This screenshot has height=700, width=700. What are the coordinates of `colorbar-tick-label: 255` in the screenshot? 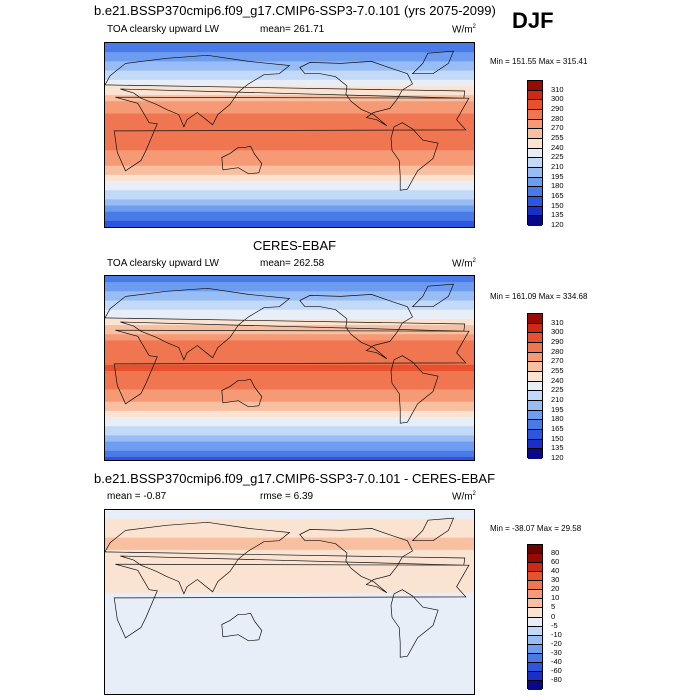 It's located at (557, 370).